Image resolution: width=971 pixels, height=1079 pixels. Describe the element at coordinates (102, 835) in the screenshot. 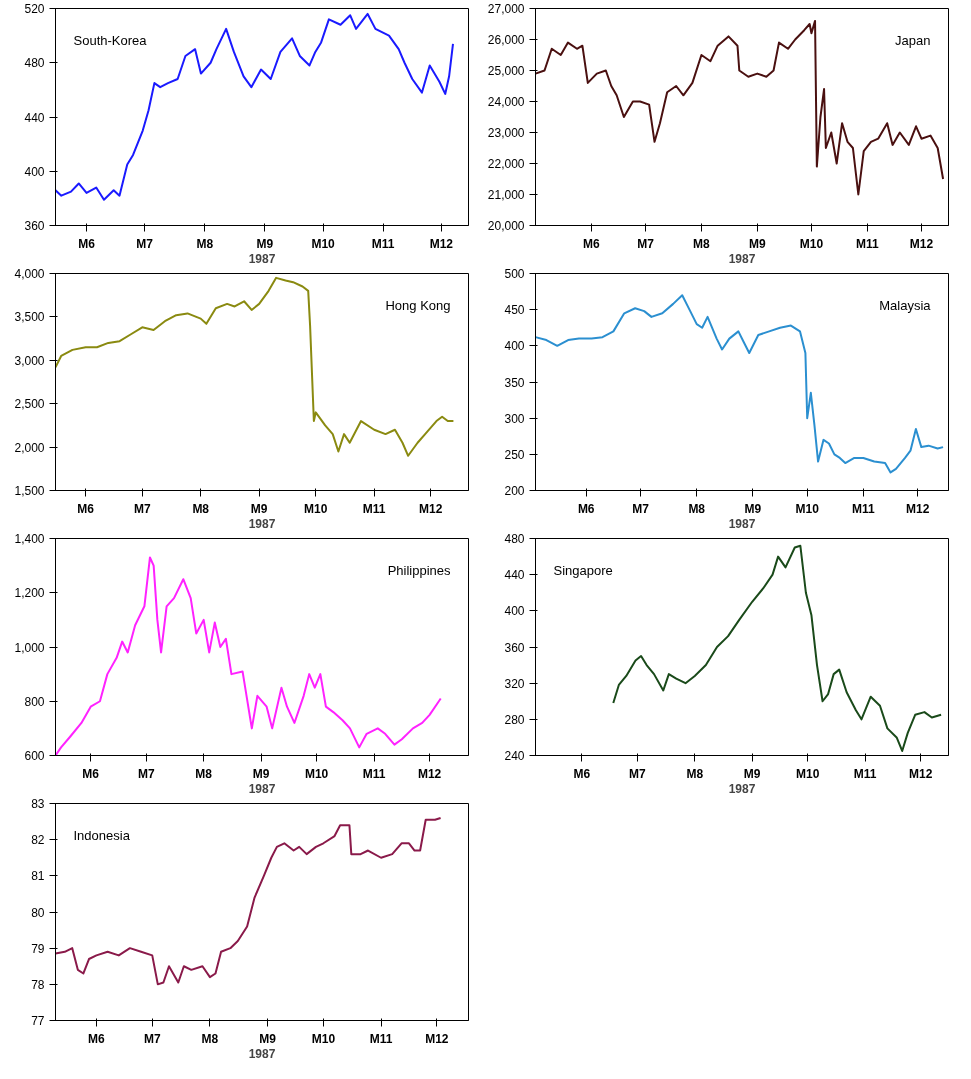

I see `text: Indonesia` at that location.